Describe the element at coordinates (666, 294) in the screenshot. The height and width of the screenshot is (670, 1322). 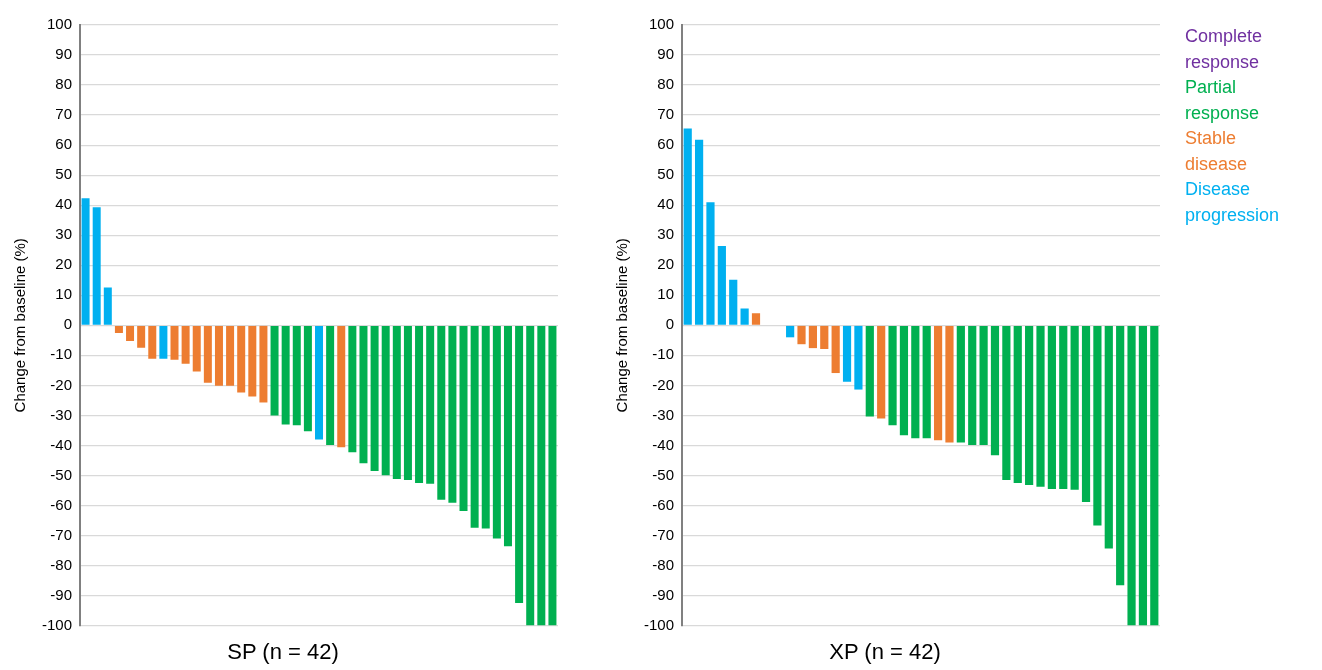
I see `y-tick-label: 10` at that location.